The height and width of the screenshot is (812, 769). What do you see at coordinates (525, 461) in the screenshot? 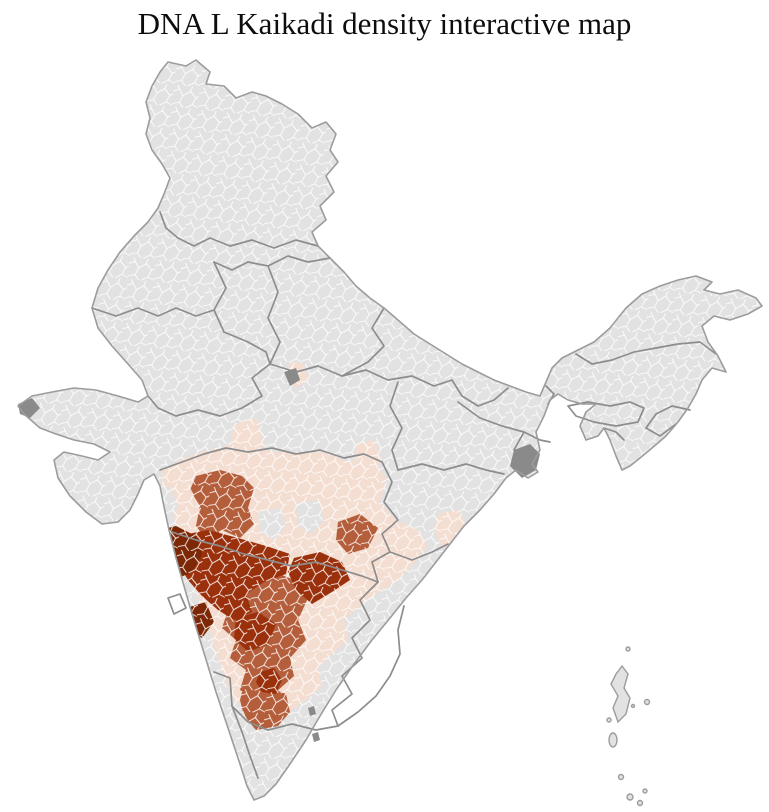
I see `sundarbans-delta` at bounding box center [525, 461].